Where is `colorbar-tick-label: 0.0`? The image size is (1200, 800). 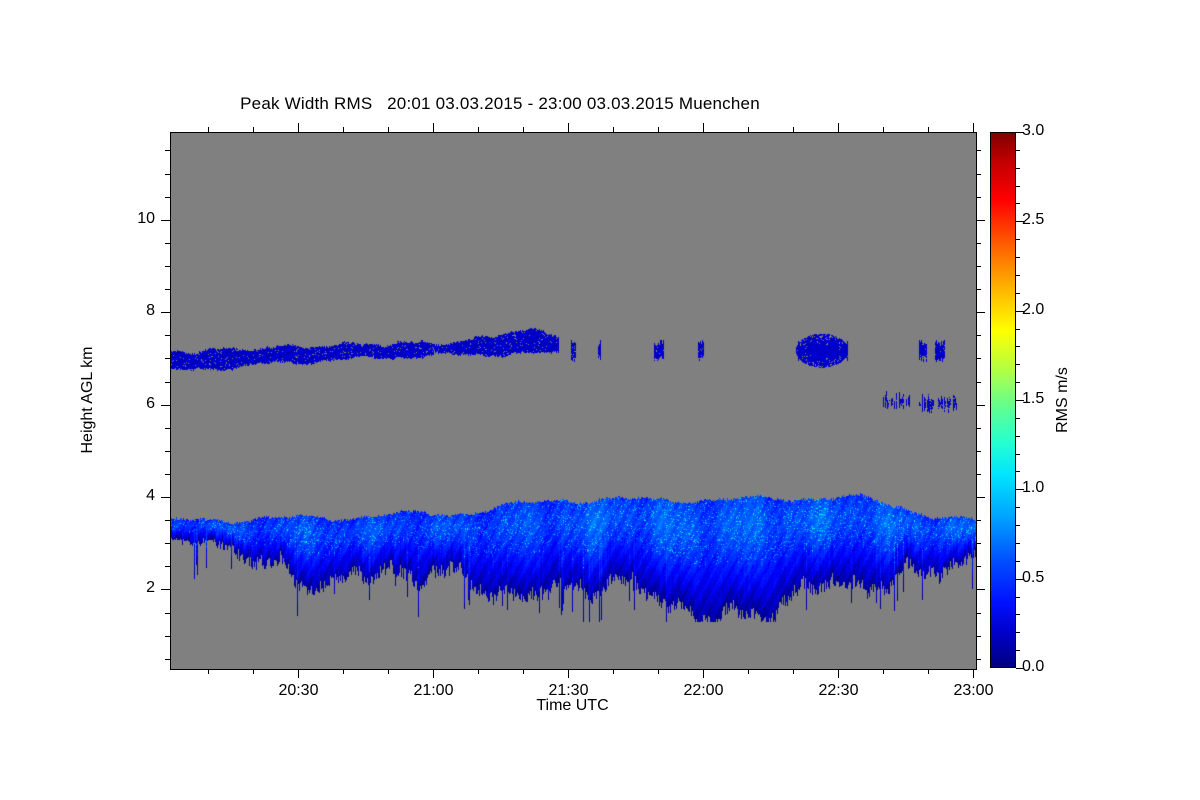 colorbar-tick-label: 0.0 is located at coordinates (1033, 666).